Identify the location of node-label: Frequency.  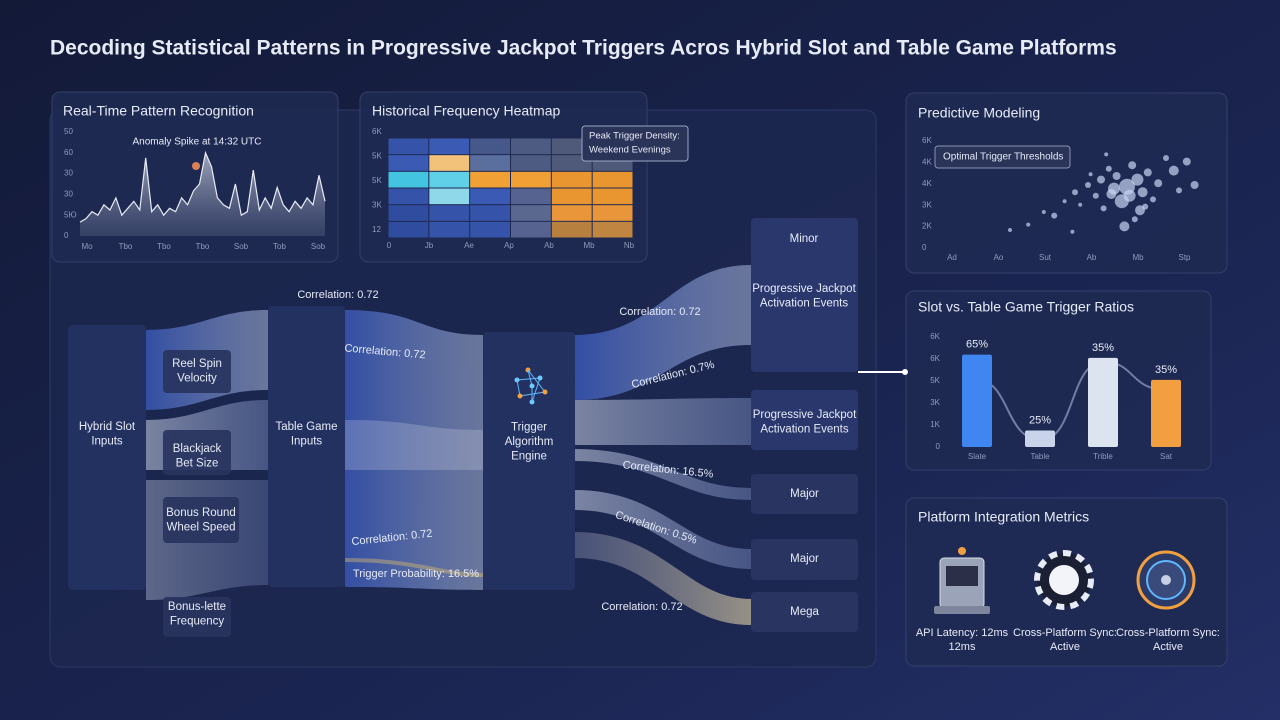
(197, 621).